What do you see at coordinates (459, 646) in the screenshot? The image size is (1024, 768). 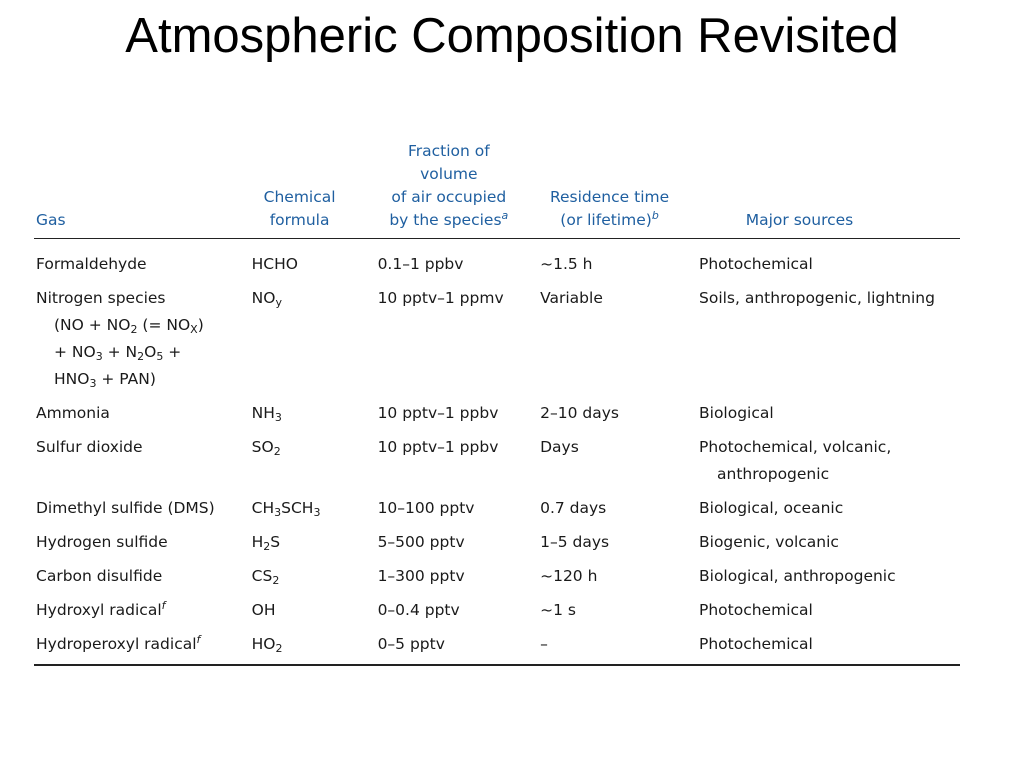 I see `cell-fraction: 0–5 pptv` at bounding box center [459, 646].